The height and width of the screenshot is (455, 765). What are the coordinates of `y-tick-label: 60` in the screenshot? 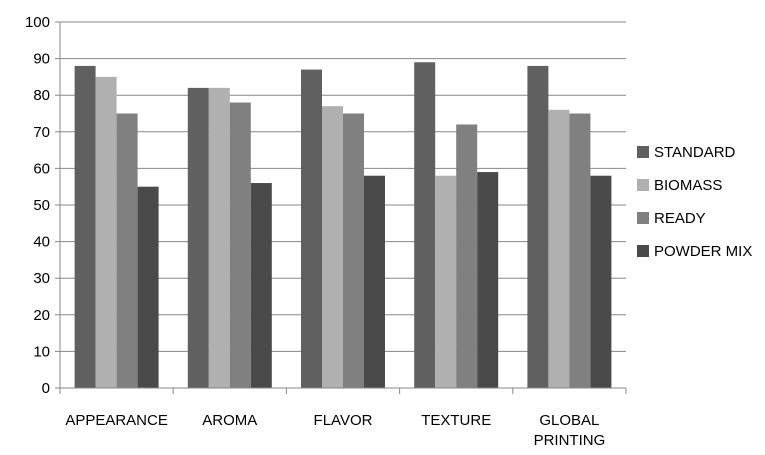 It's located at (41, 168).